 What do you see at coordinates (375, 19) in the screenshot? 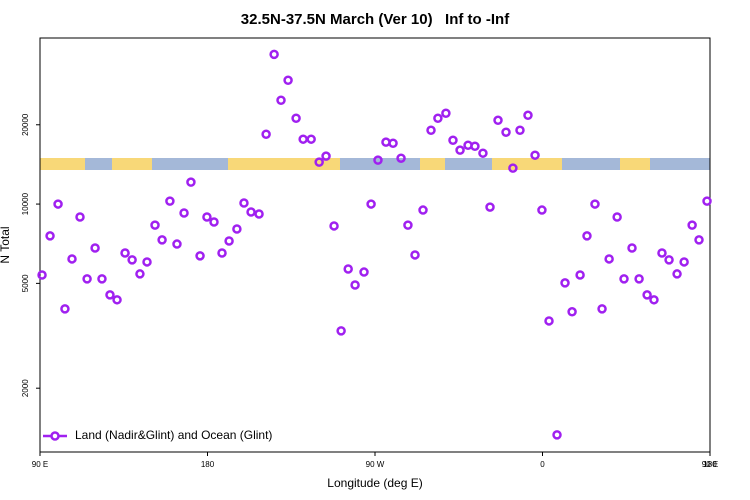
I see `chart-title: 32.5N-37.5N March (Ver 10) Inf to -Inf` at bounding box center [375, 19].